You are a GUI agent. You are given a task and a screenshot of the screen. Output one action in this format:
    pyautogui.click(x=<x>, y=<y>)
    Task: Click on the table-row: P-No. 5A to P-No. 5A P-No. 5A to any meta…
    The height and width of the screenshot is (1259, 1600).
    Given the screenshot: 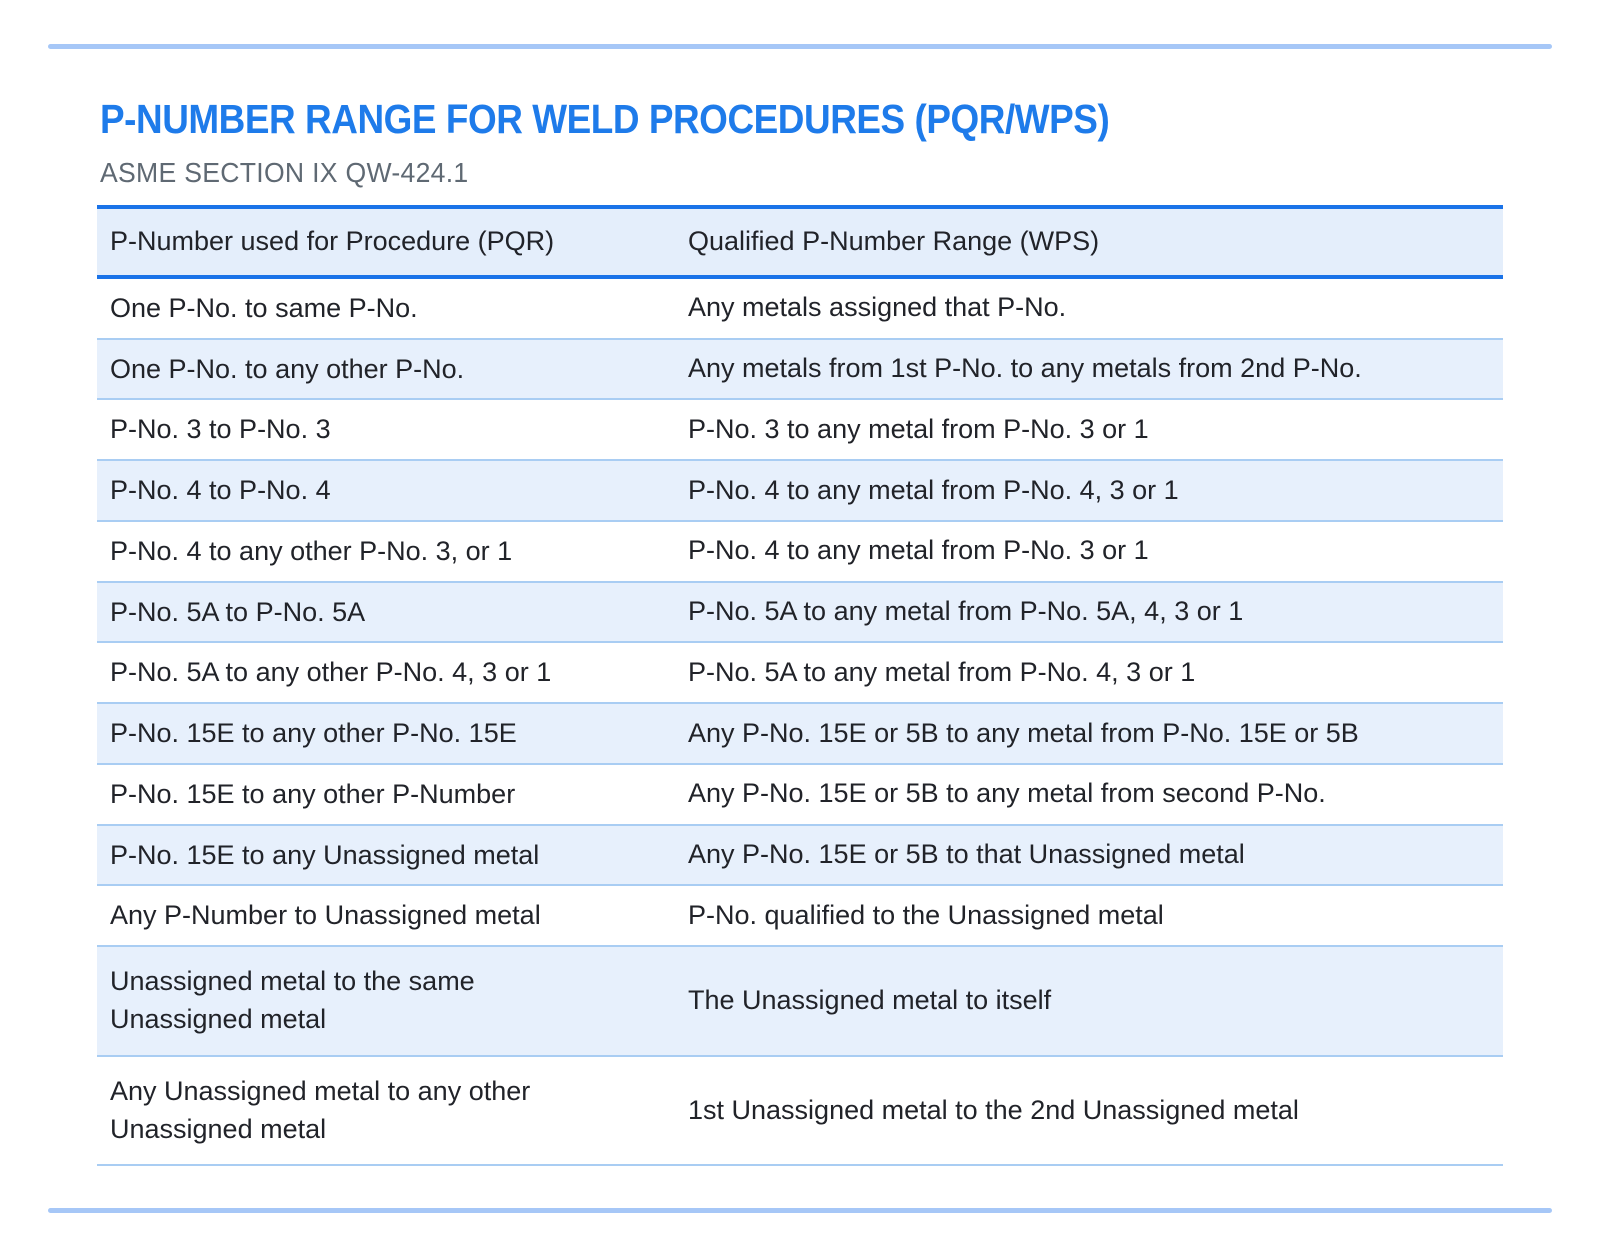 What is the action you would take?
    pyautogui.click(x=800, y=611)
    